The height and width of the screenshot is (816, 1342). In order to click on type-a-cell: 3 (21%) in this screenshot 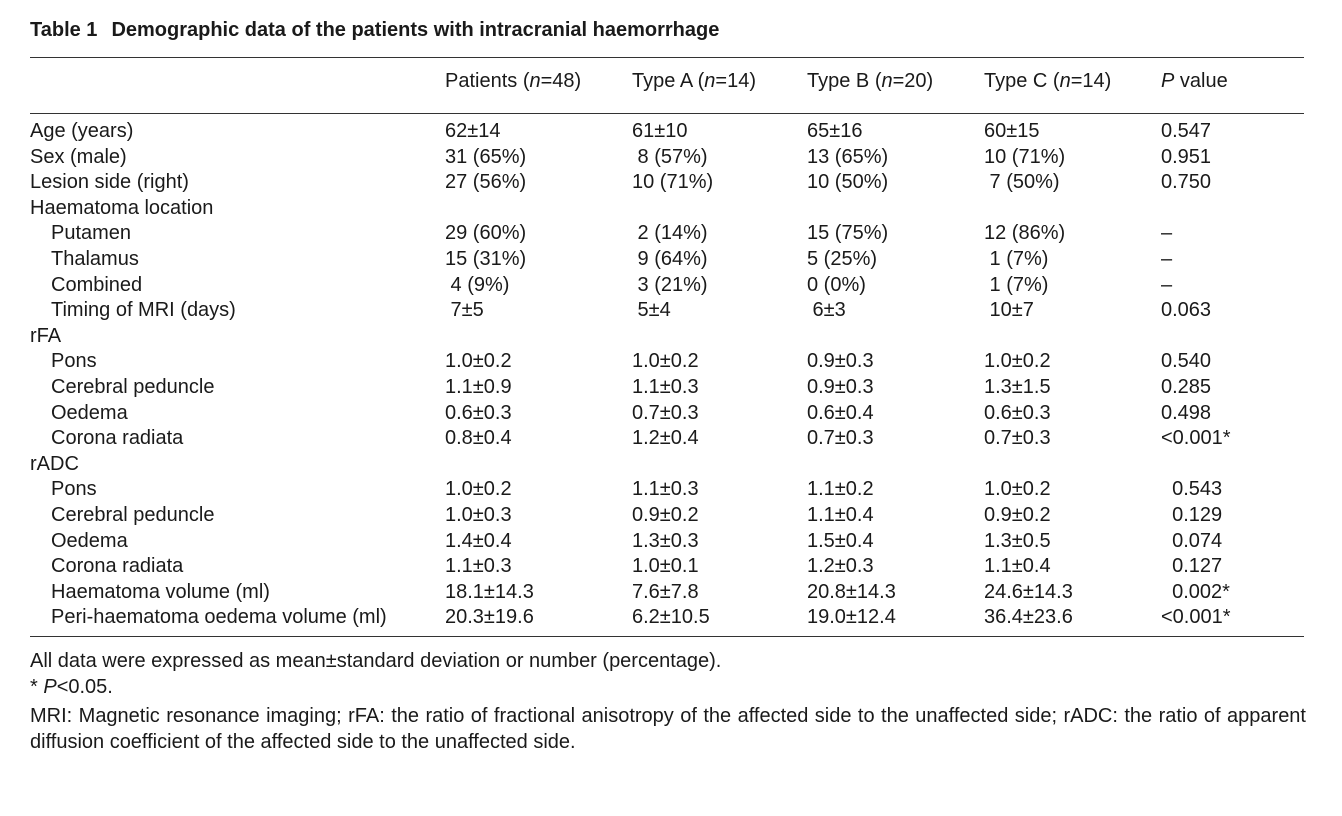, I will do `click(670, 284)`.